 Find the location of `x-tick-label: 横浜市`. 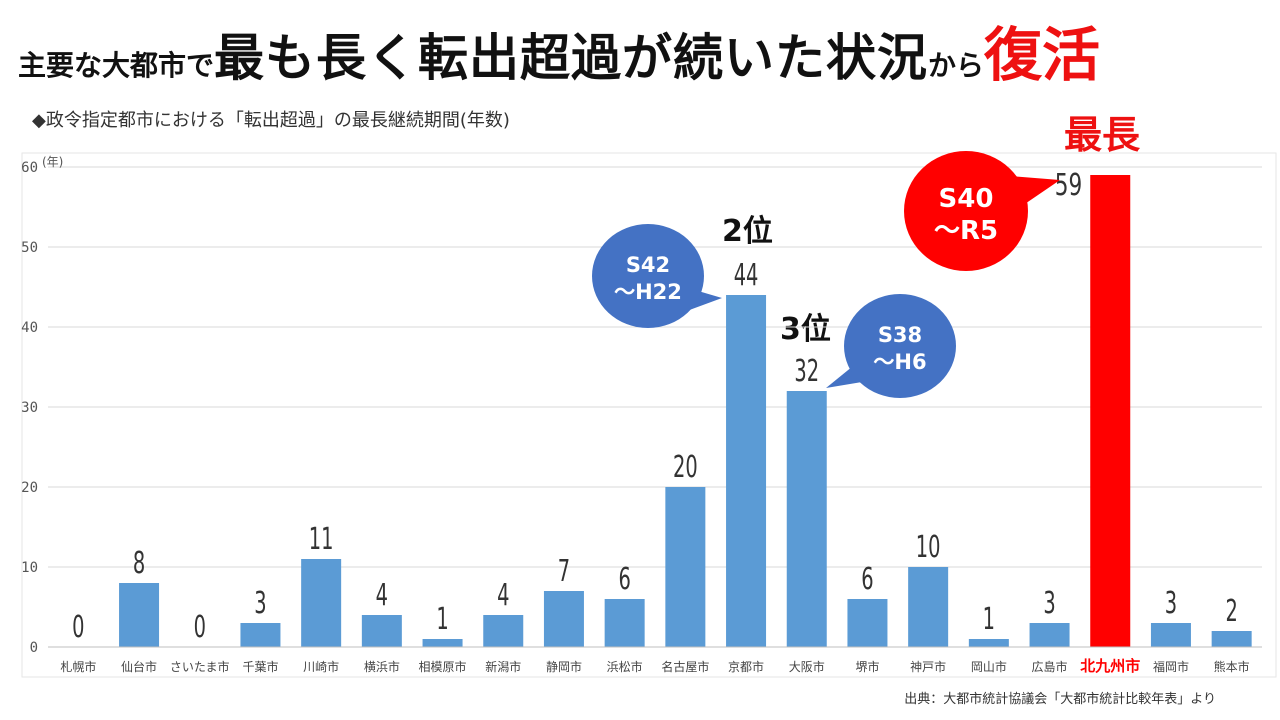

x-tick-label: 横浜市 is located at coordinates (382, 666).